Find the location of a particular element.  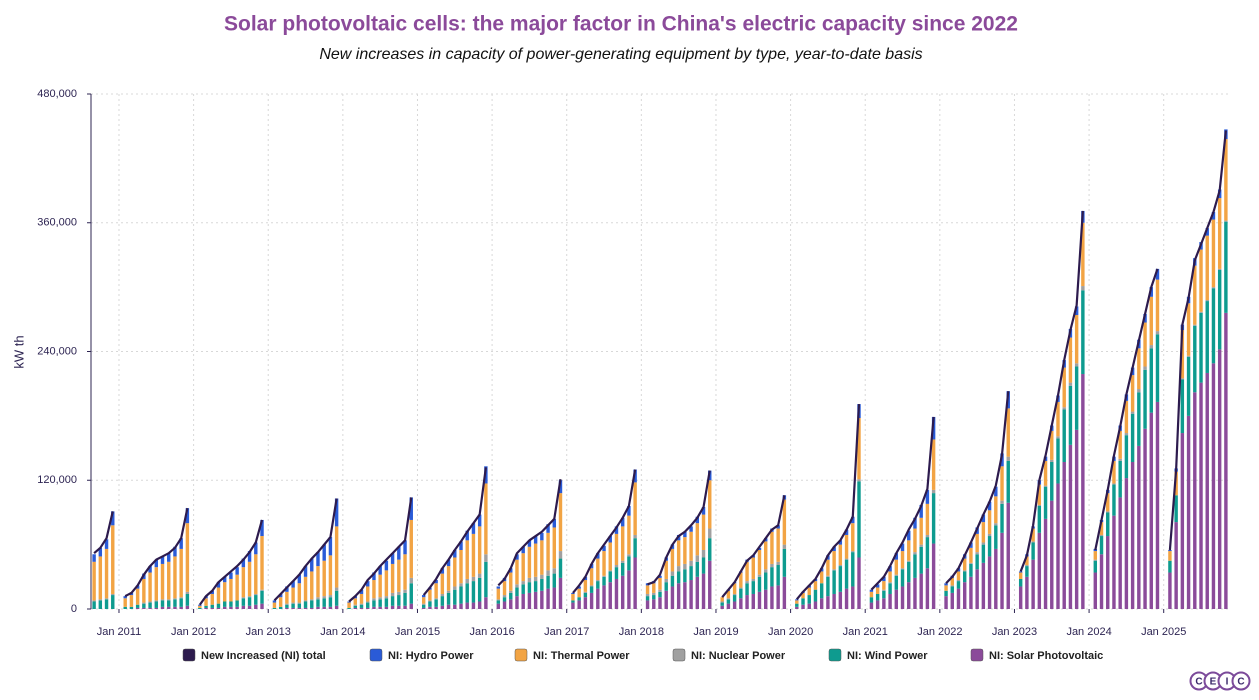

legend-item: New Increased (NI) total is located at coordinates (254, 655).